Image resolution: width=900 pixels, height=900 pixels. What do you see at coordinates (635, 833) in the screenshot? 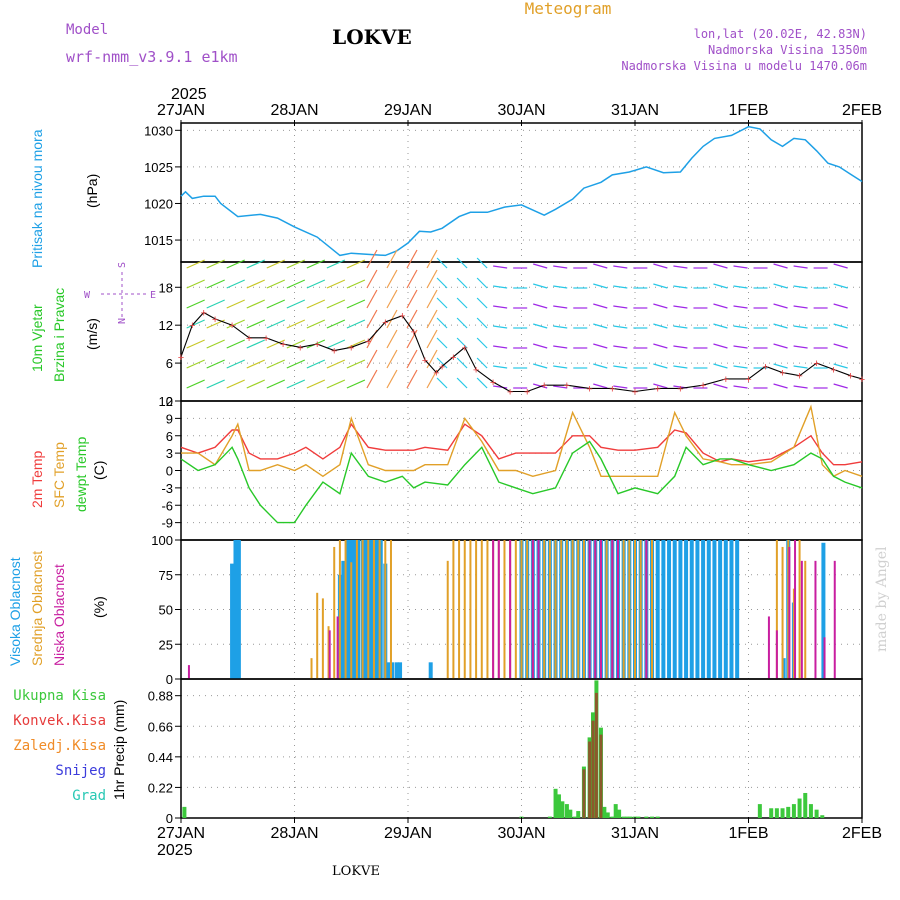
I see `date-label-bottom: 31JAN` at bounding box center [635, 833].